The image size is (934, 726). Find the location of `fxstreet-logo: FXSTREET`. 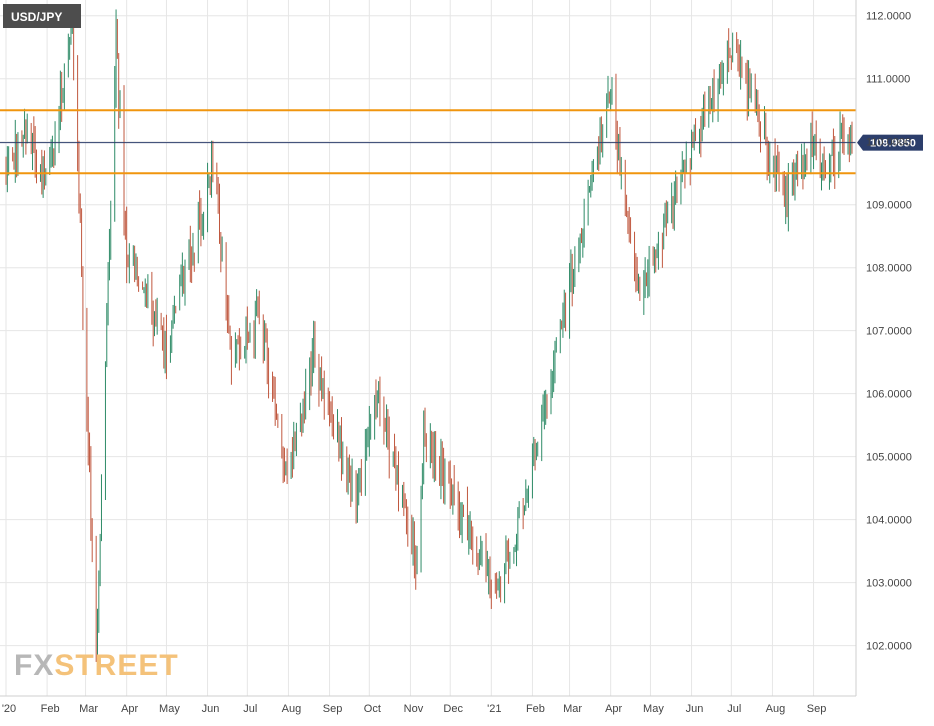

fxstreet-logo: FXSTREET is located at coordinates (96, 665).